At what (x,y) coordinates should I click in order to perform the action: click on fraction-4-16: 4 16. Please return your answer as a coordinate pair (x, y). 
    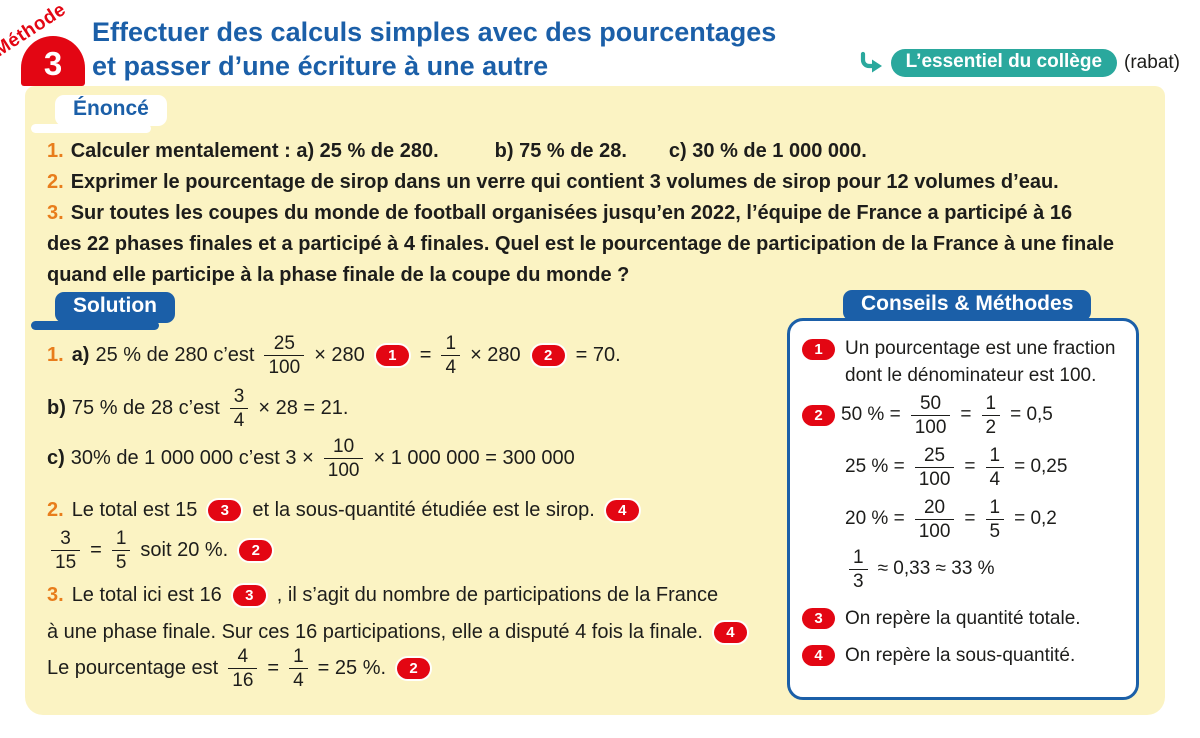
    Looking at the image, I should click on (243, 668).